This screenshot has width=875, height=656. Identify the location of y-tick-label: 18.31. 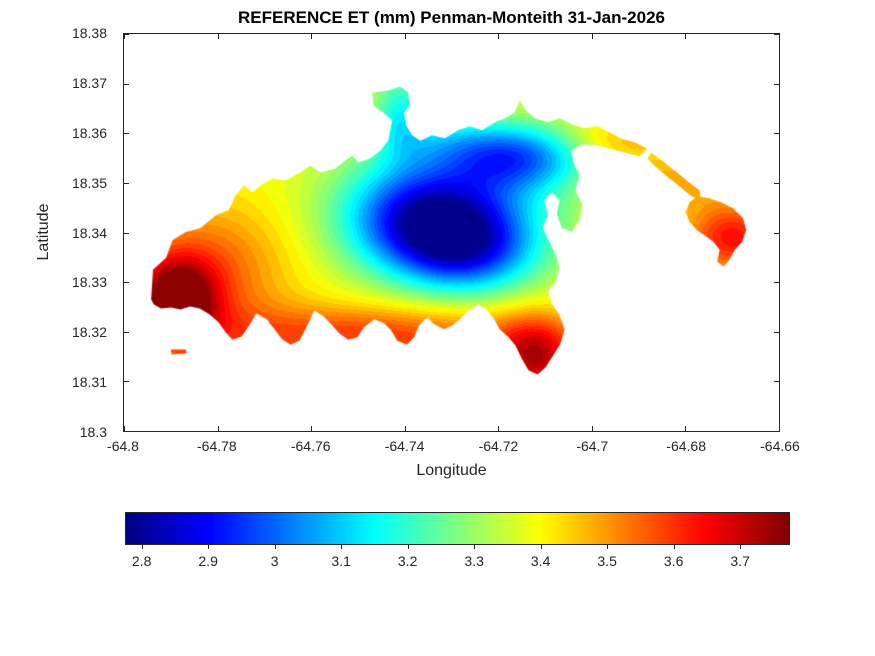
(89, 382).